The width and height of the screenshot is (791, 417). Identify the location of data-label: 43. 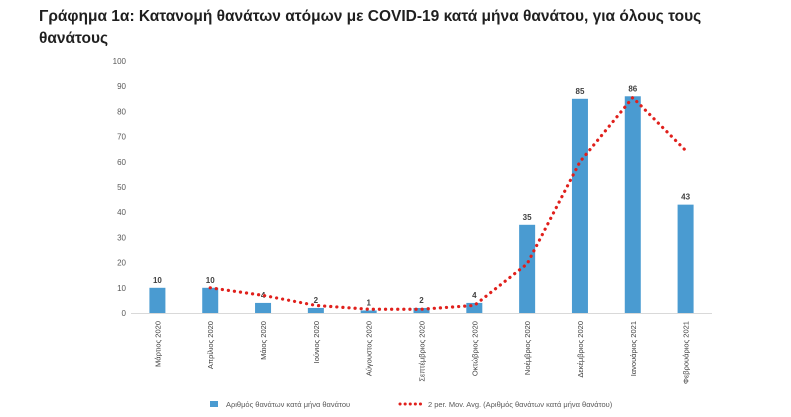
(685, 197).